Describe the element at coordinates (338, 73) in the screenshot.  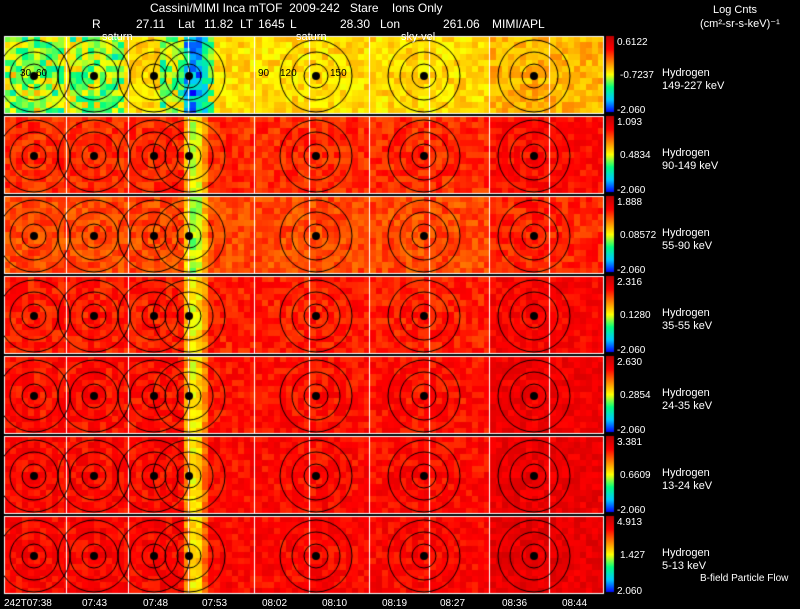
I see `contour-label: 150` at that location.